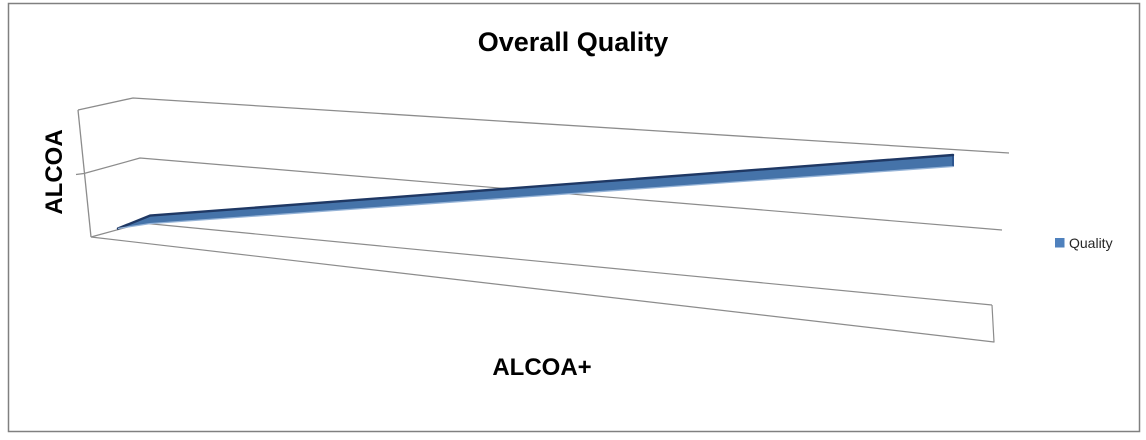 Image resolution: width=1146 pixels, height=440 pixels. I want to click on ribbon-body, so click(535, 192).